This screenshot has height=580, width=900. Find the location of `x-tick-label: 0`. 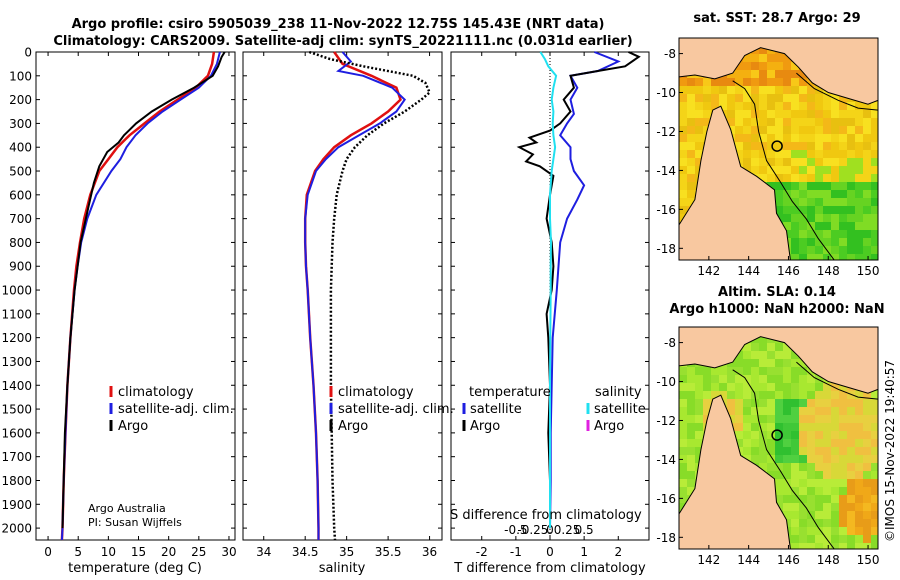

x-tick-label: 0 is located at coordinates (550, 552).